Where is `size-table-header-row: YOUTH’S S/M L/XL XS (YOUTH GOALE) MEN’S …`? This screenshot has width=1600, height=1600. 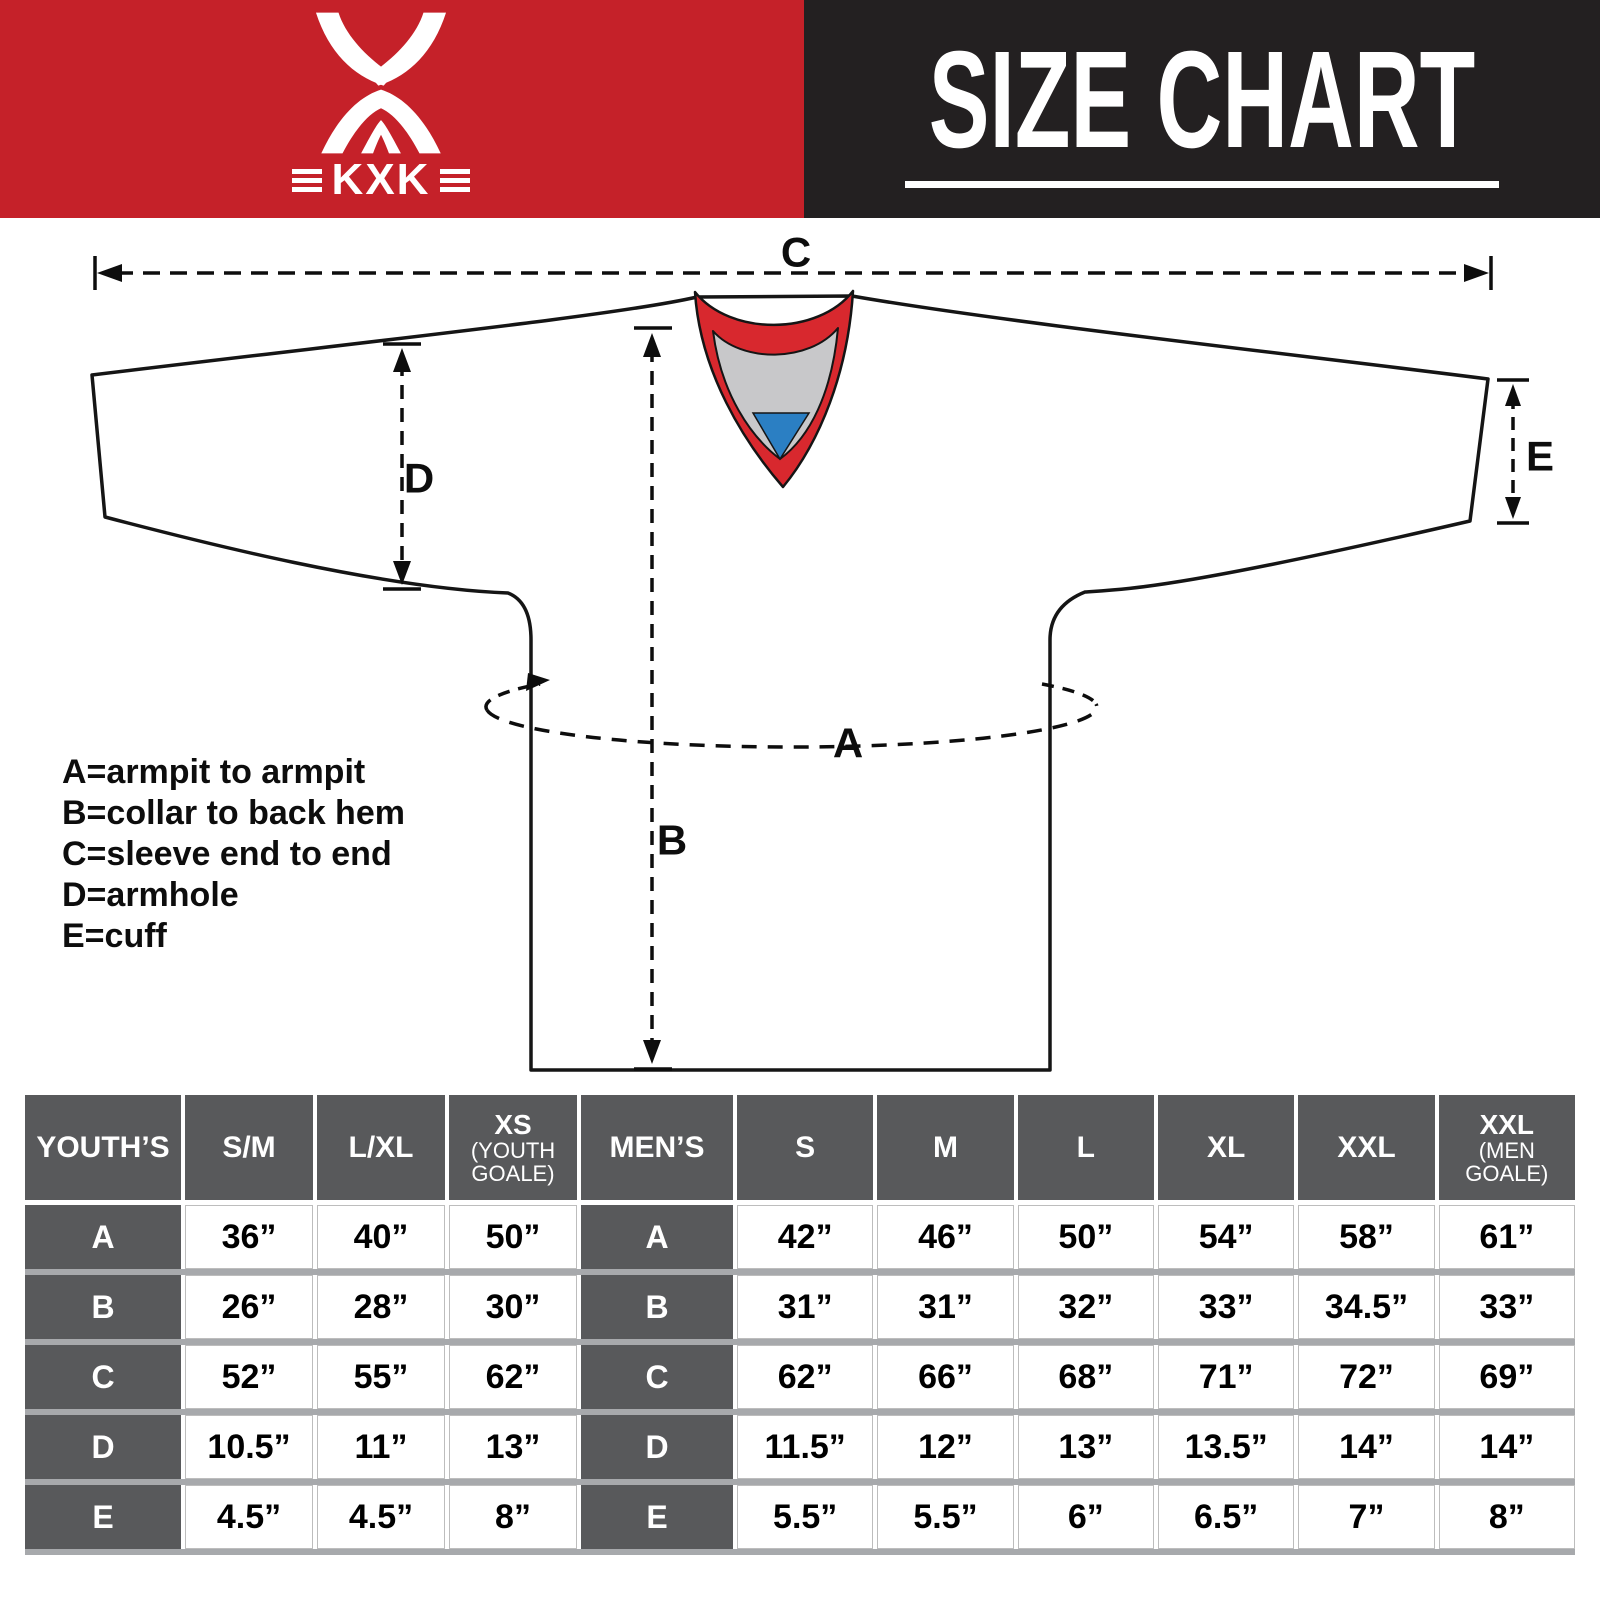 size-table-header-row: YOUTH’S S/M L/XL XS (YOUTH GOALE) MEN’S … is located at coordinates (800, 1147).